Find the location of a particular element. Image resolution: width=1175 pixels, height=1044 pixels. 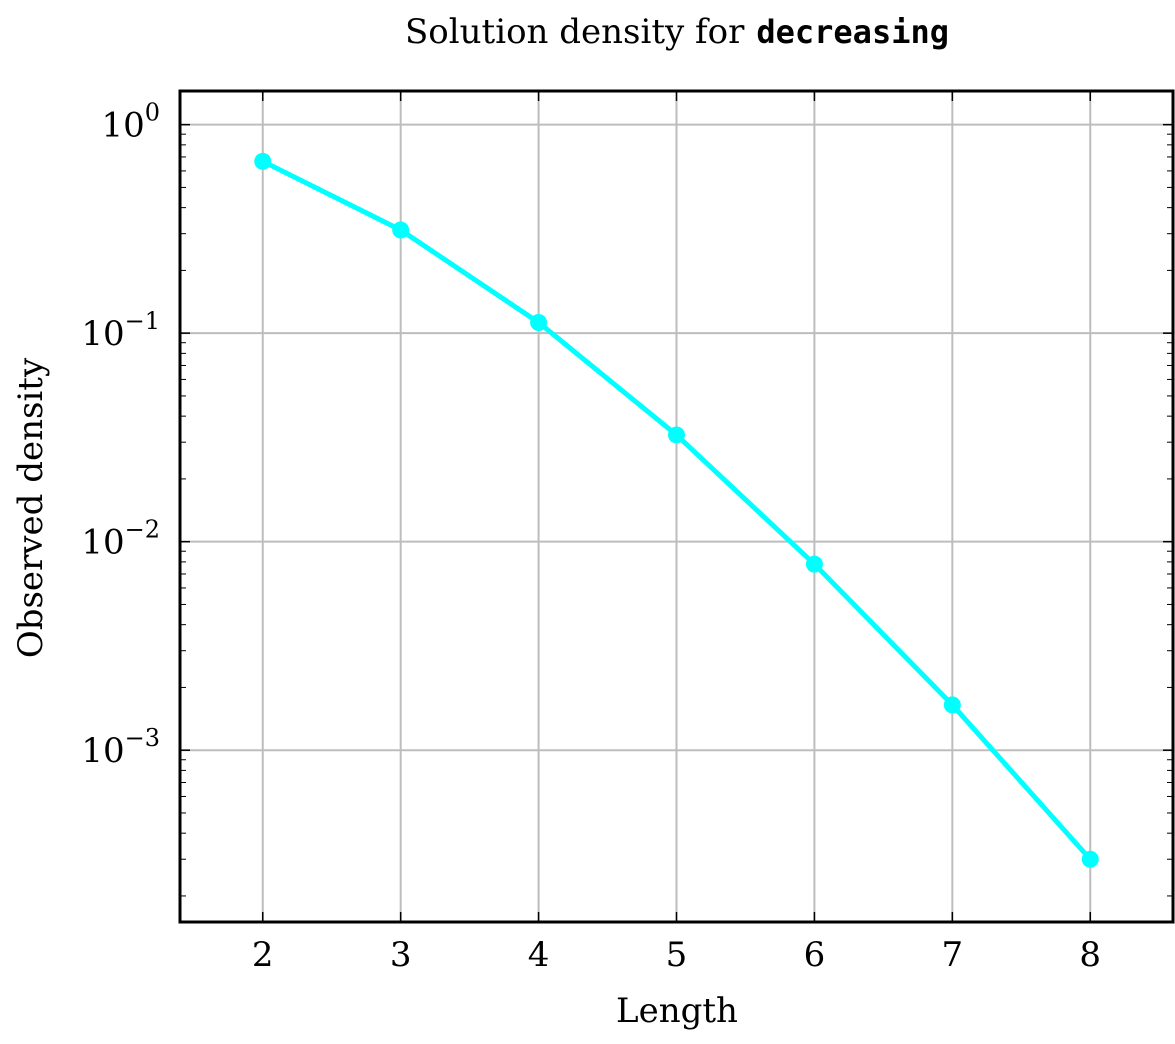

x-tick-label: 3 is located at coordinates (401, 955).